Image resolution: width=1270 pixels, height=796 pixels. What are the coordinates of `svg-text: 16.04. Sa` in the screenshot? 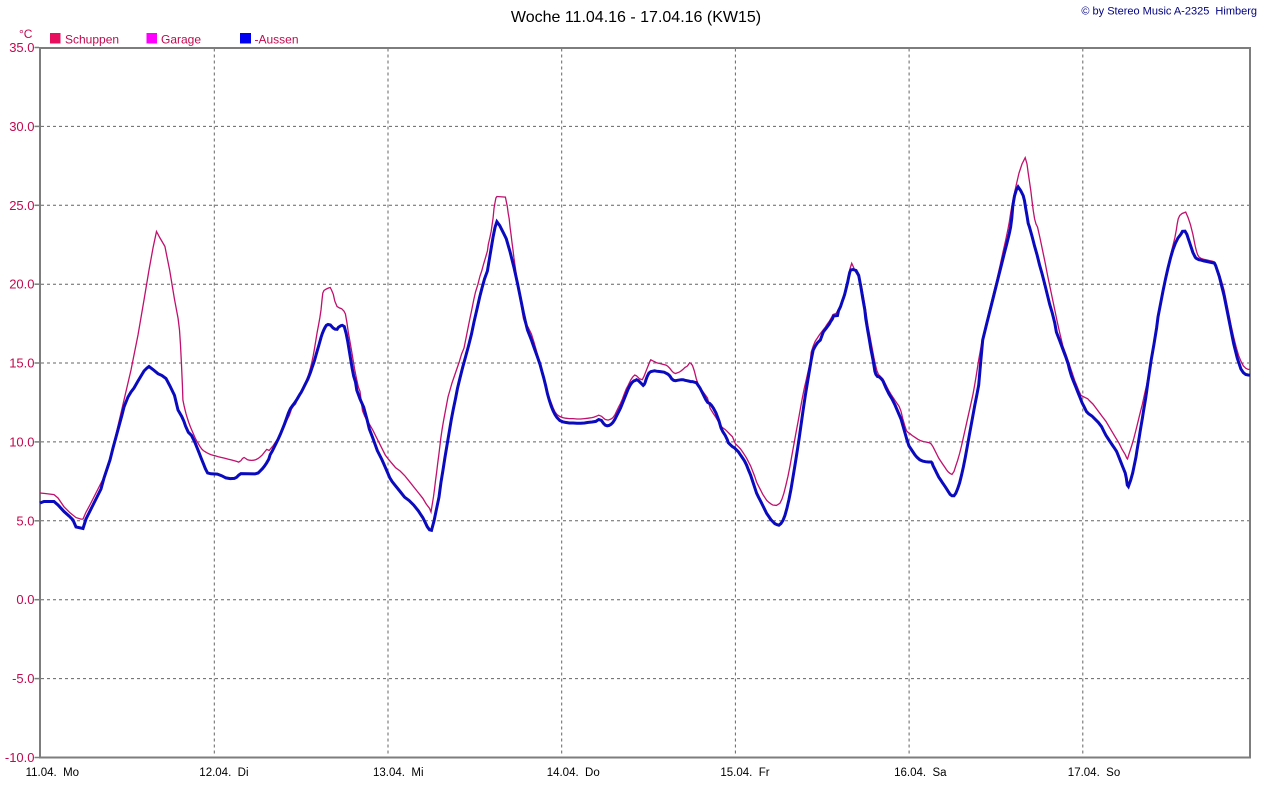 It's located at (920, 773).